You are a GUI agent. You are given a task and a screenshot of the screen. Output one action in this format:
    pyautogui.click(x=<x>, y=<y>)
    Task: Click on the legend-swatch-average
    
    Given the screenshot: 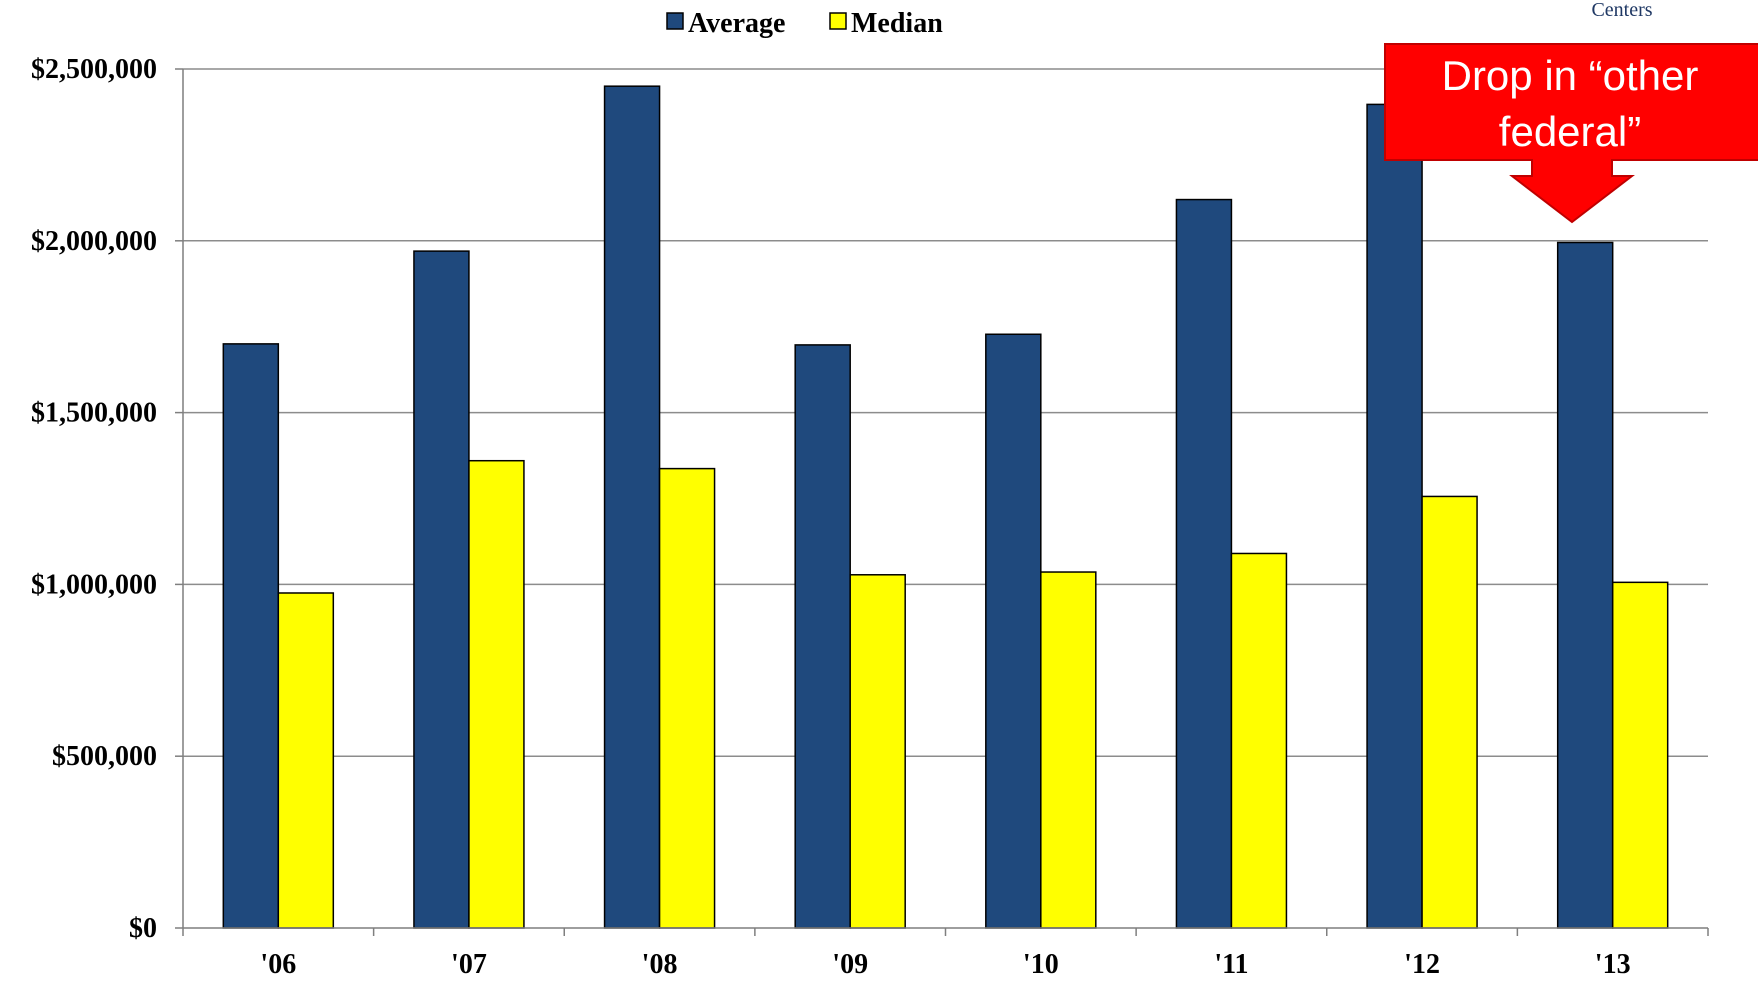 What is the action you would take?
    pyautogui.click(x=675, y=21)
    